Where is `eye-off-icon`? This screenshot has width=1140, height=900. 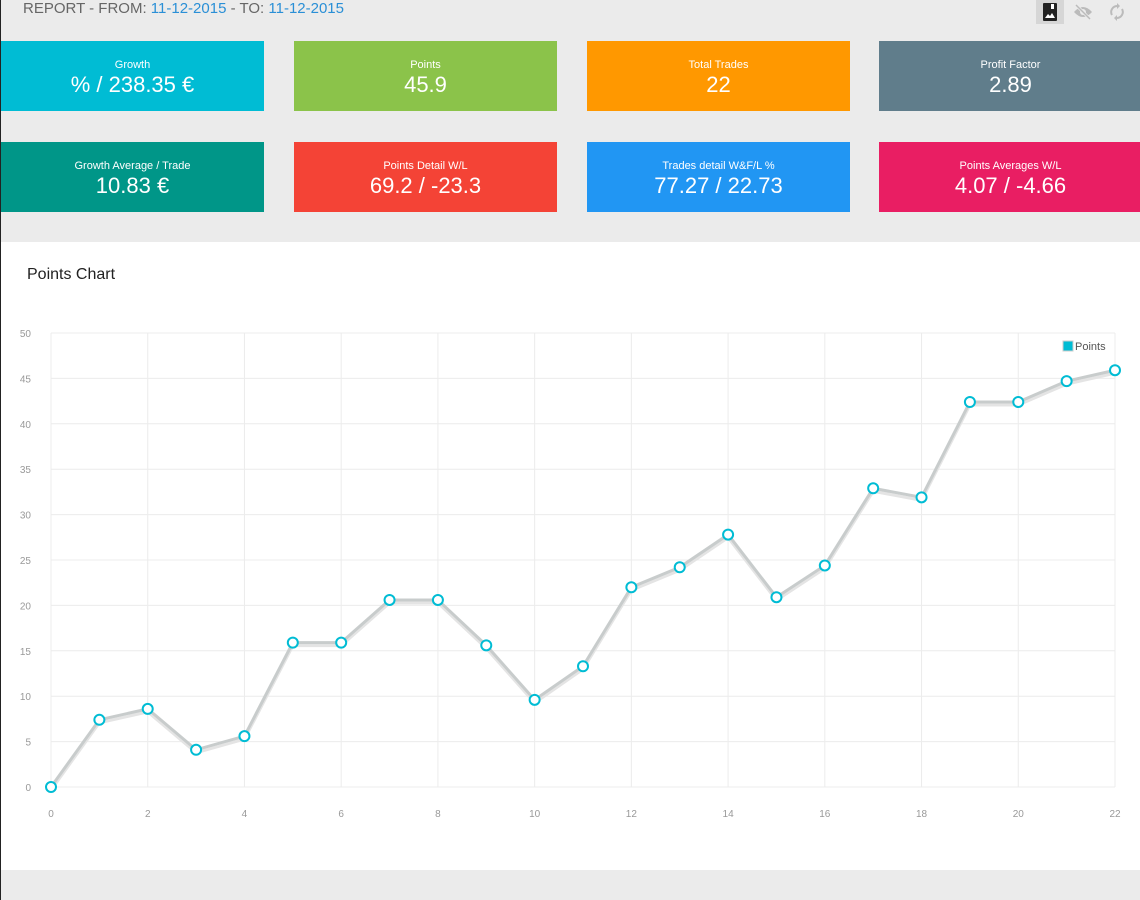 eye-off-icon is located at coordinates (1083, 12).